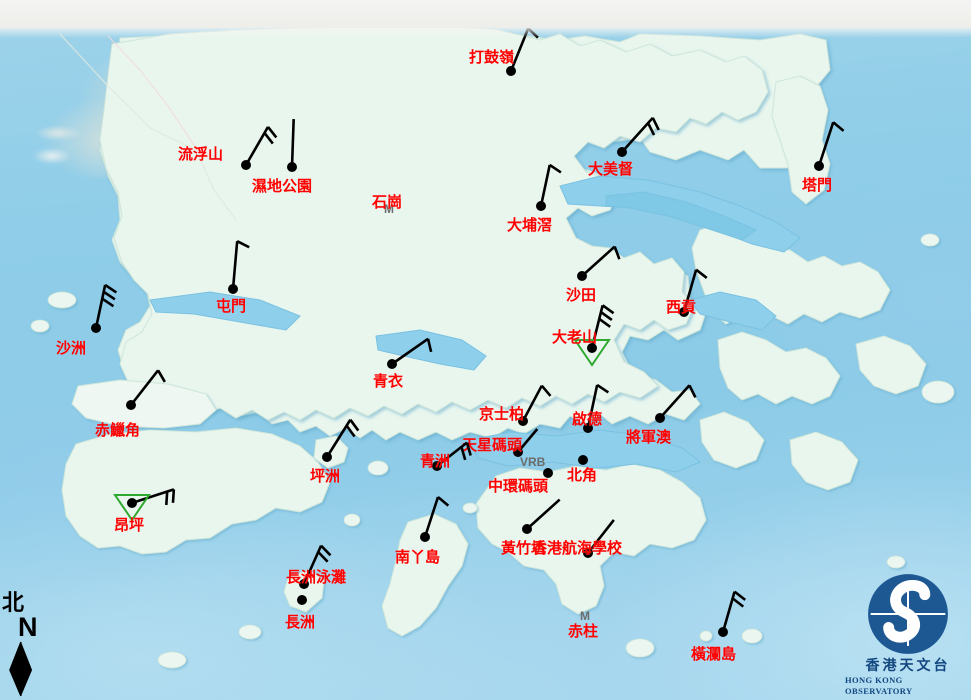 The image size is (971, 700). Describe the element at coordinates (492, 445) in the screenshot. I see `station-name-label: 天星碼頭` at that location.